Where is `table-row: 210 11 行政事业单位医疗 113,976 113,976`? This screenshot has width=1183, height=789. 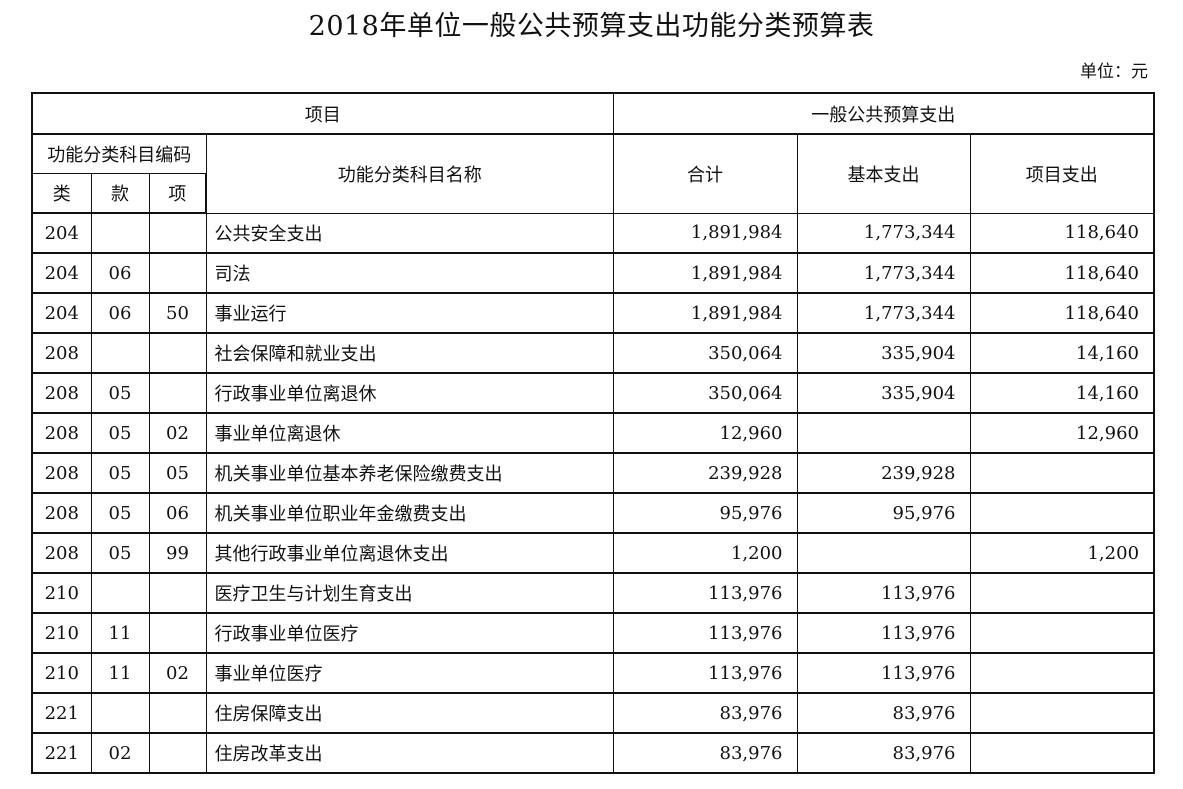
table-row: 210 11 行政事业单位医疗 113,976 113,976 is located at coordinates (593, 633).